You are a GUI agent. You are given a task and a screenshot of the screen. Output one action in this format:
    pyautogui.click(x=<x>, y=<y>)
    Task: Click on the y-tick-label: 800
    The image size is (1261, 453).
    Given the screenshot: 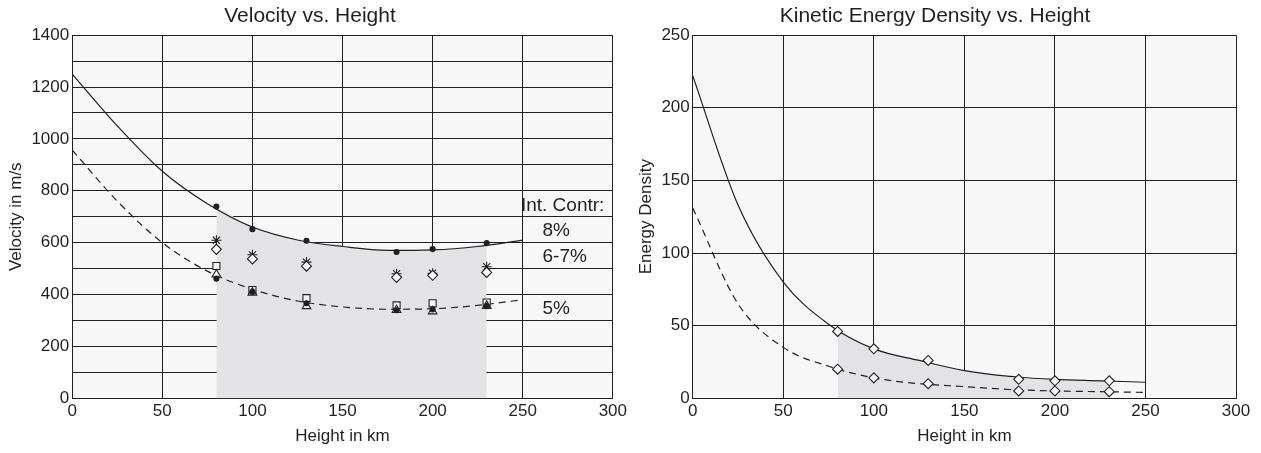 What is the action you would take?
    pyautogui.click(x=55, y=190)
    